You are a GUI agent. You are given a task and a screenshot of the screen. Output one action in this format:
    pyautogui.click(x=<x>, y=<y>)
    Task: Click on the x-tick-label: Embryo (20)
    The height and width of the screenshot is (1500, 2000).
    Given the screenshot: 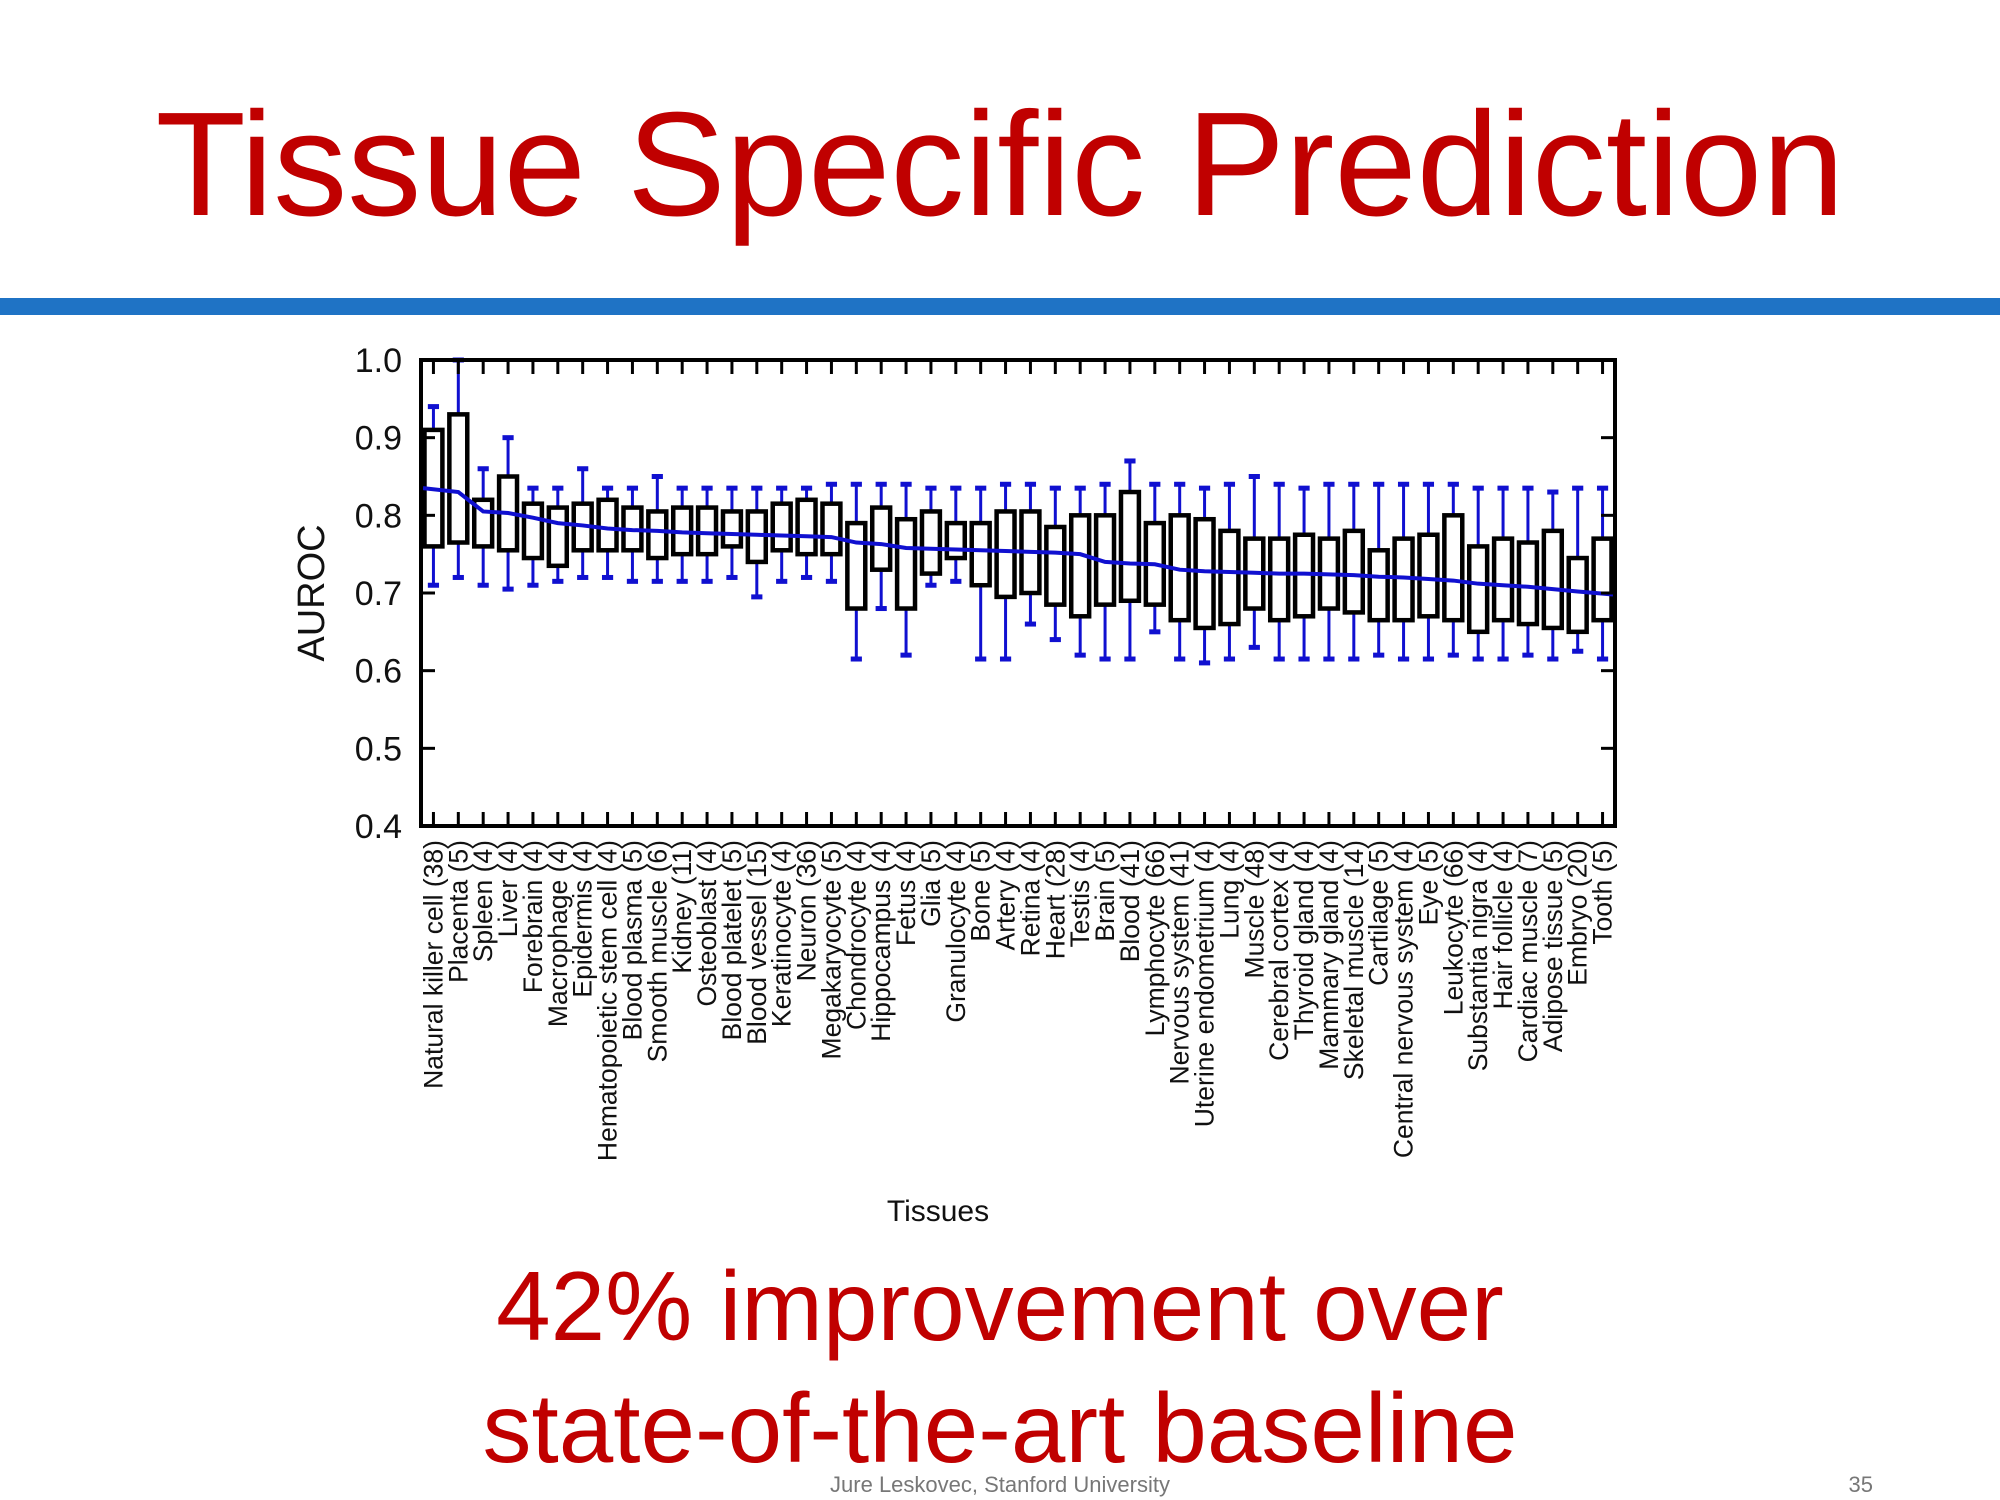 What is the action you would take?
    pyautogui.click(x=1578, y=913)
    